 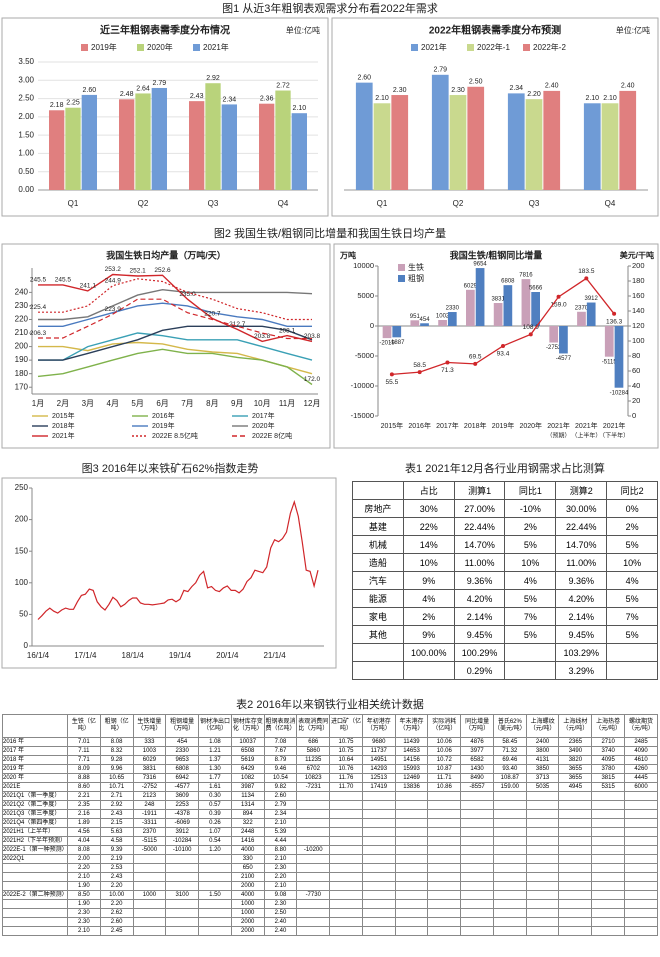 I want to click on y-tick-label: 150, so click(x=22, y=550).